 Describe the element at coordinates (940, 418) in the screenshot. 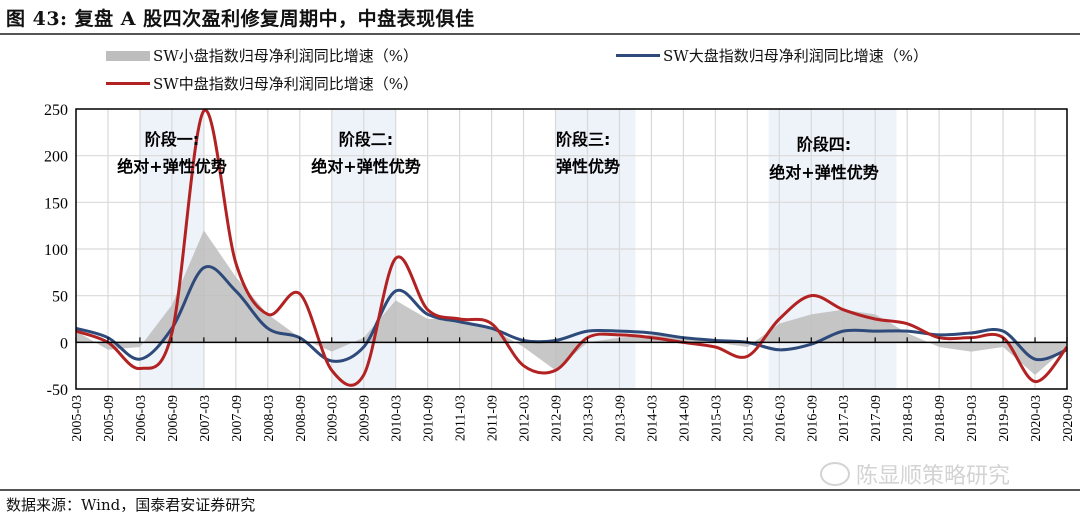

I see `x-tick-label: 2018-09` at that location.